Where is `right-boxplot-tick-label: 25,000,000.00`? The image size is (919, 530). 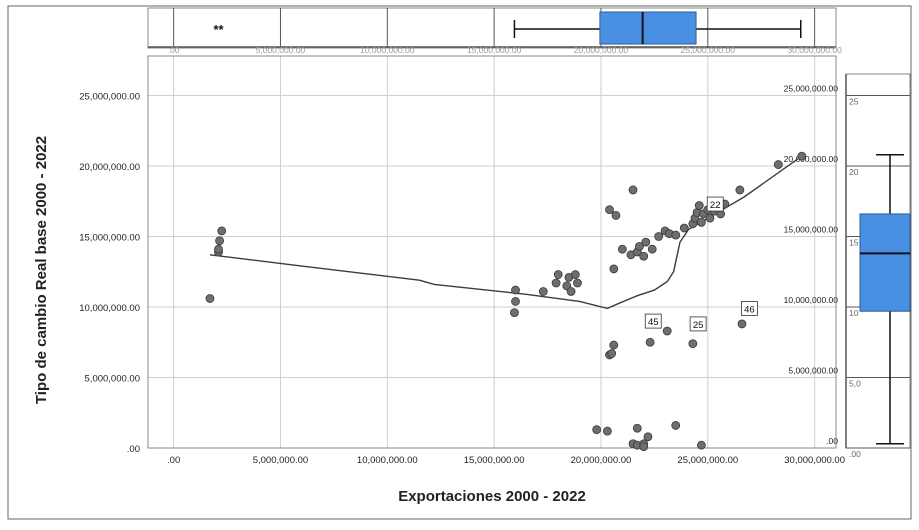 right-boxplot-tick-label: 25,000,000.00 is located at coordinates (811, 88).